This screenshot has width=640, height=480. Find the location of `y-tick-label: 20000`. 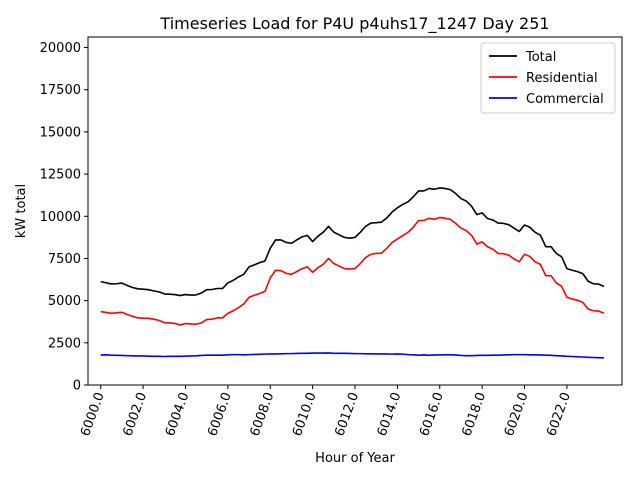

y-tick-label: 20000 is located at coordinates (60, 48).